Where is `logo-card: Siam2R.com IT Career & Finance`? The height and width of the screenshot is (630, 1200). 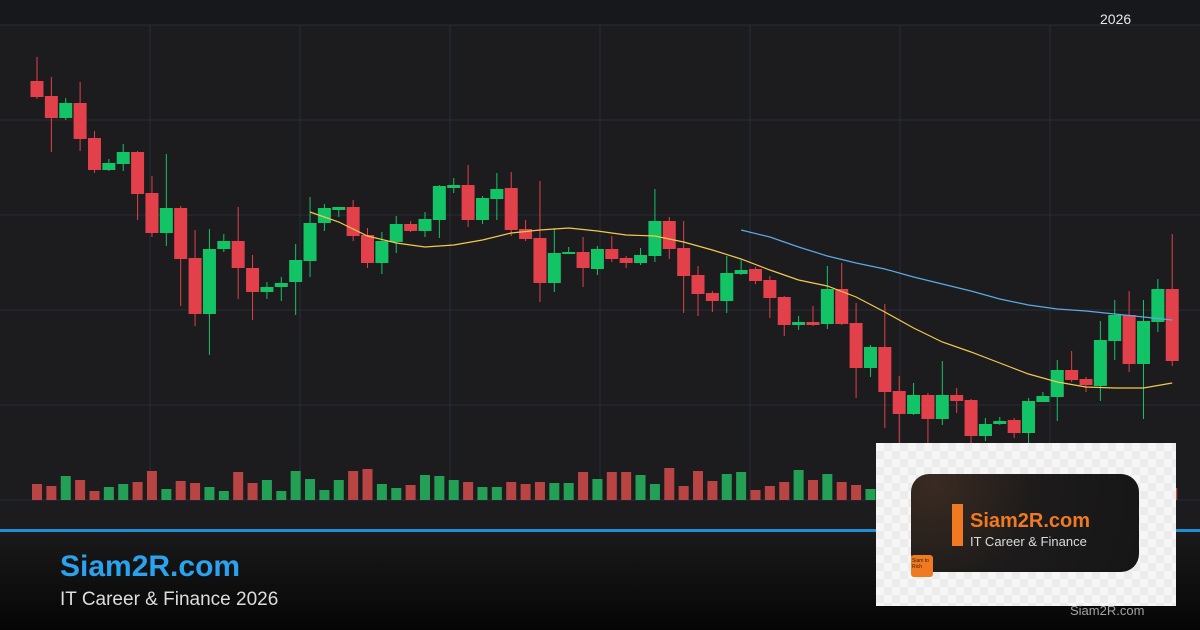 logo-card: Siam2R.com IT Career & Finance is located at coordinates (1025, 523).